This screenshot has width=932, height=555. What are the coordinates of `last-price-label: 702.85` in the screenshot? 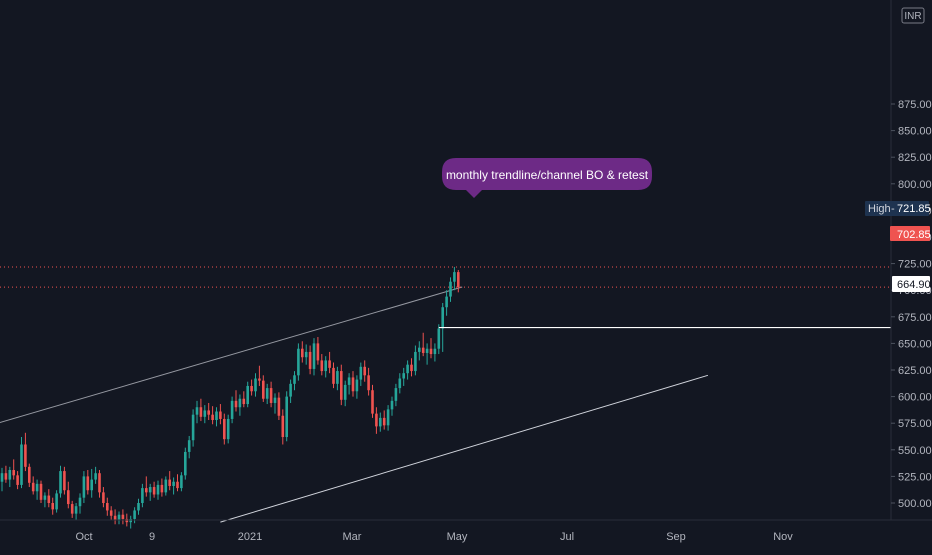 It's located at (910, 233).